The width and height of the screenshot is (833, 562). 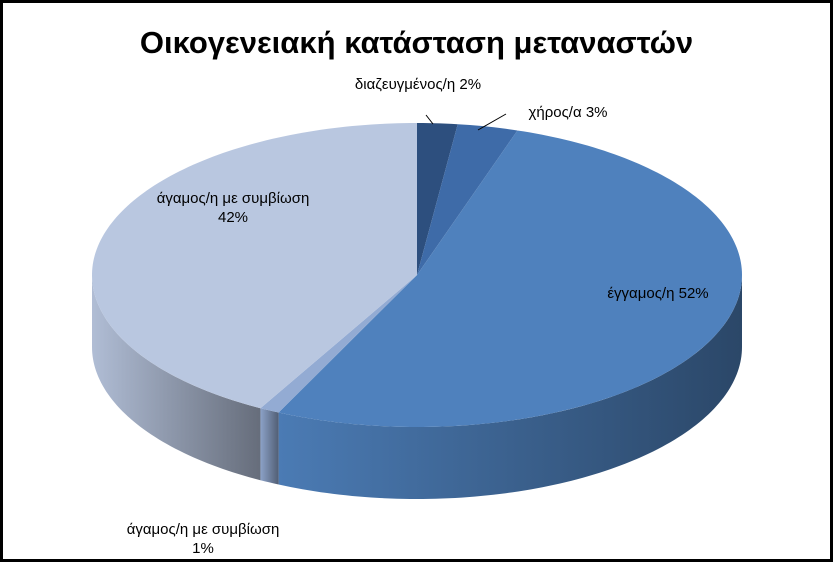 What do you see at coordinates (596, 112) in the screenshot?
I see `label-value: 3%` at bounding box center [596, 112].